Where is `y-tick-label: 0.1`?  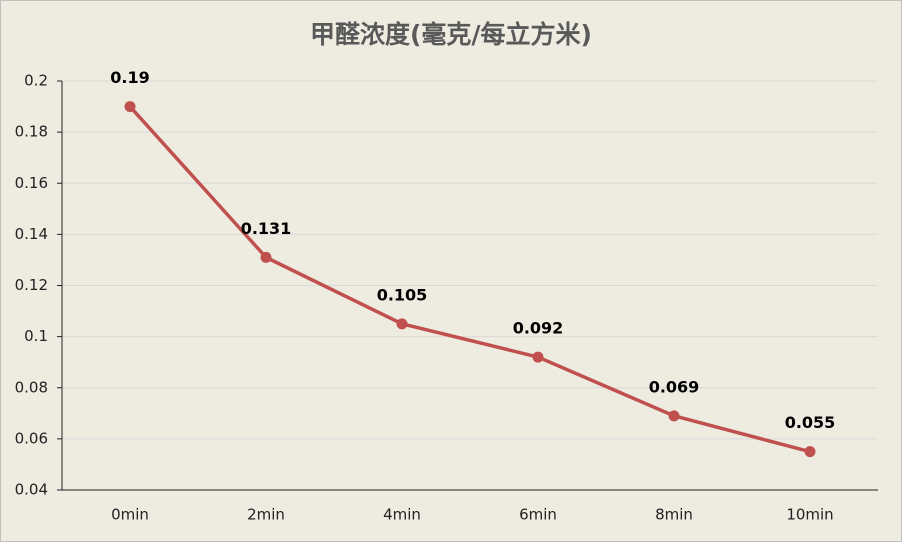
y-tick-label: 0.1 is located at coordinates (36, 336).